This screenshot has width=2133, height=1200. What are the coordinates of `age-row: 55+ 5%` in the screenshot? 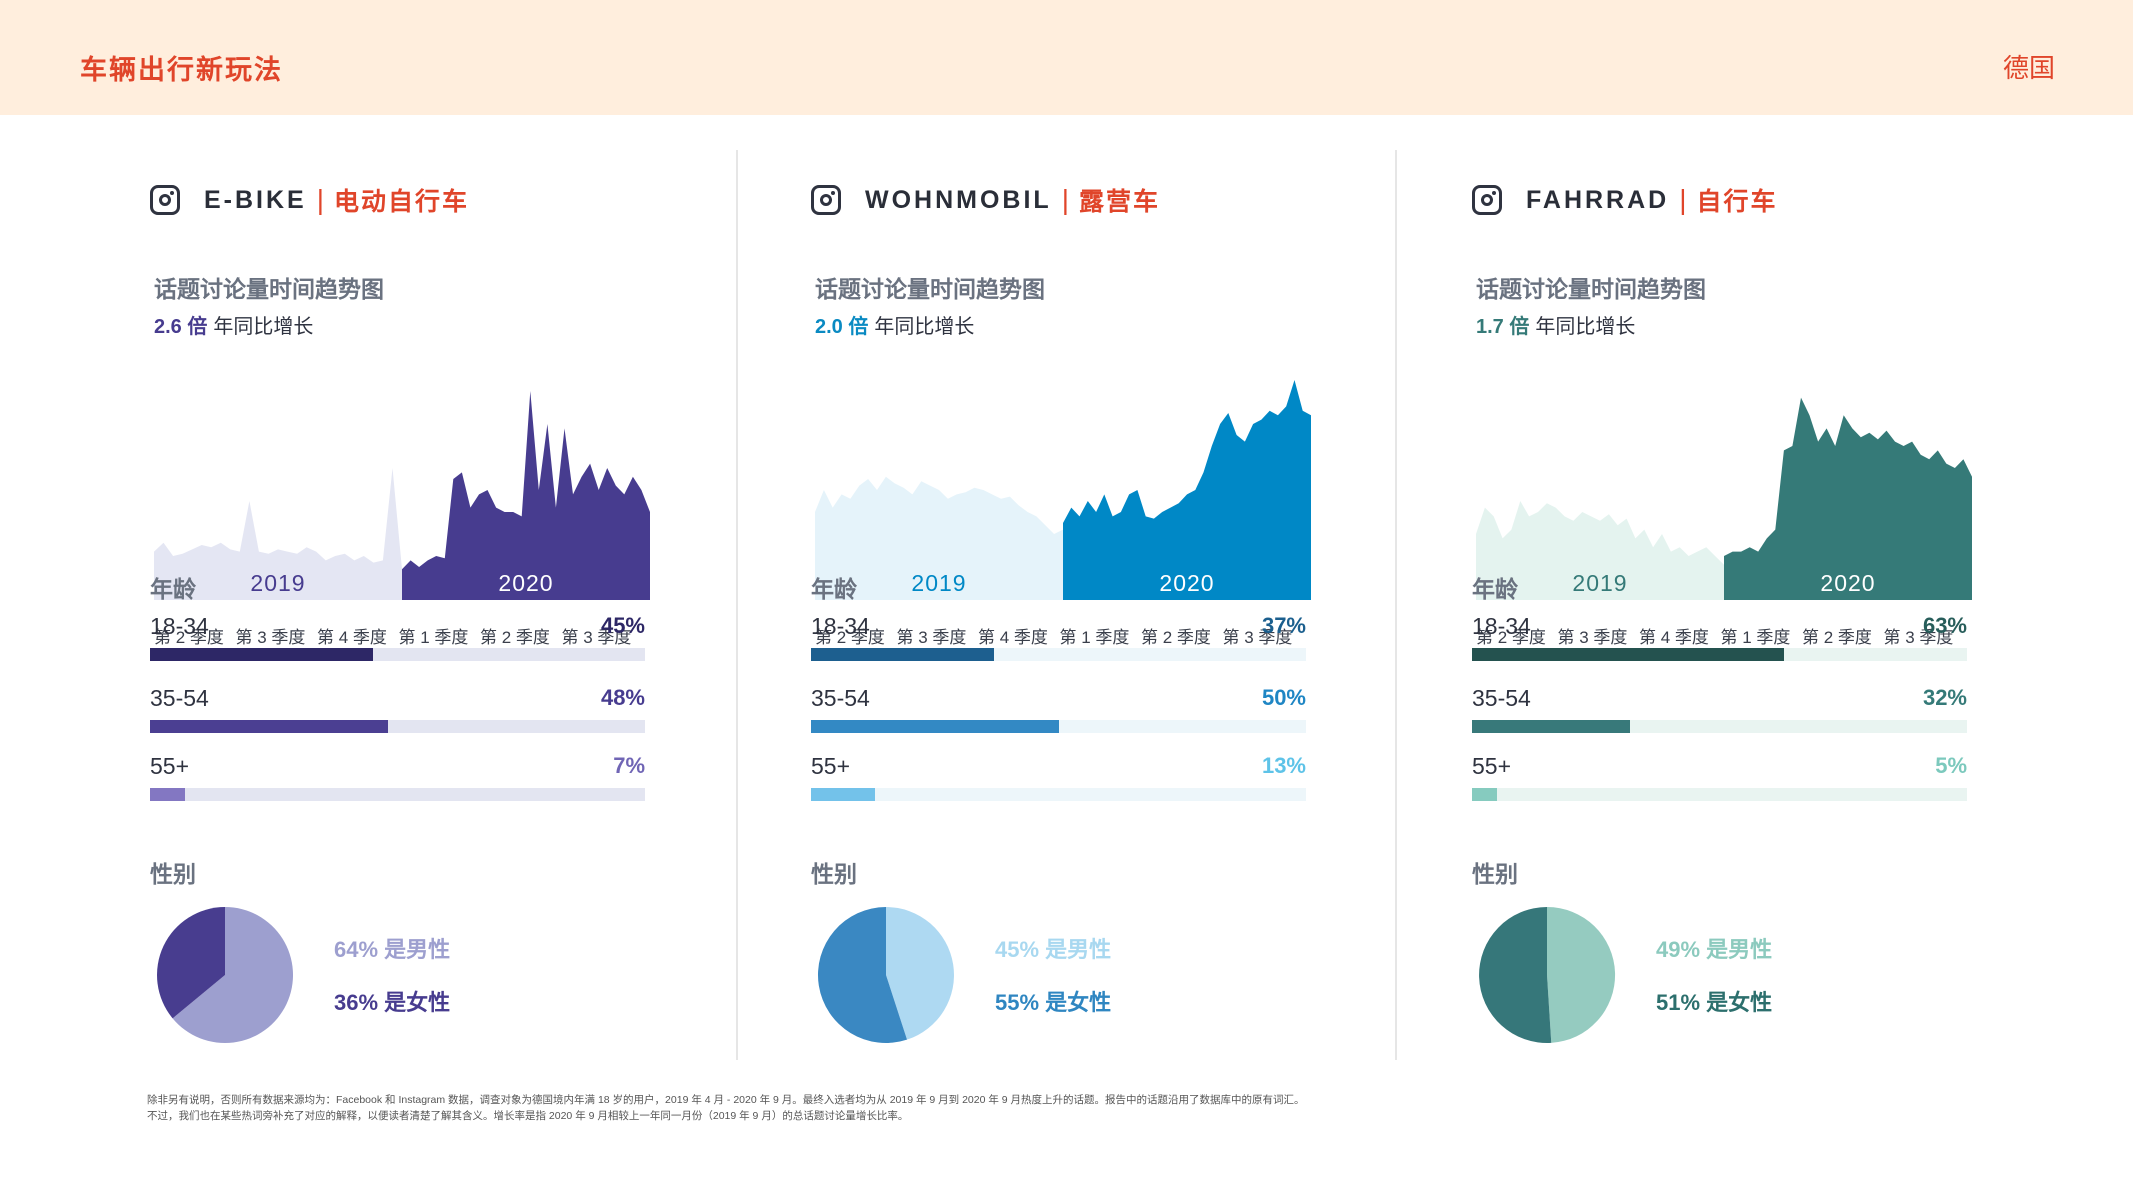 It's located at (1719, 783).